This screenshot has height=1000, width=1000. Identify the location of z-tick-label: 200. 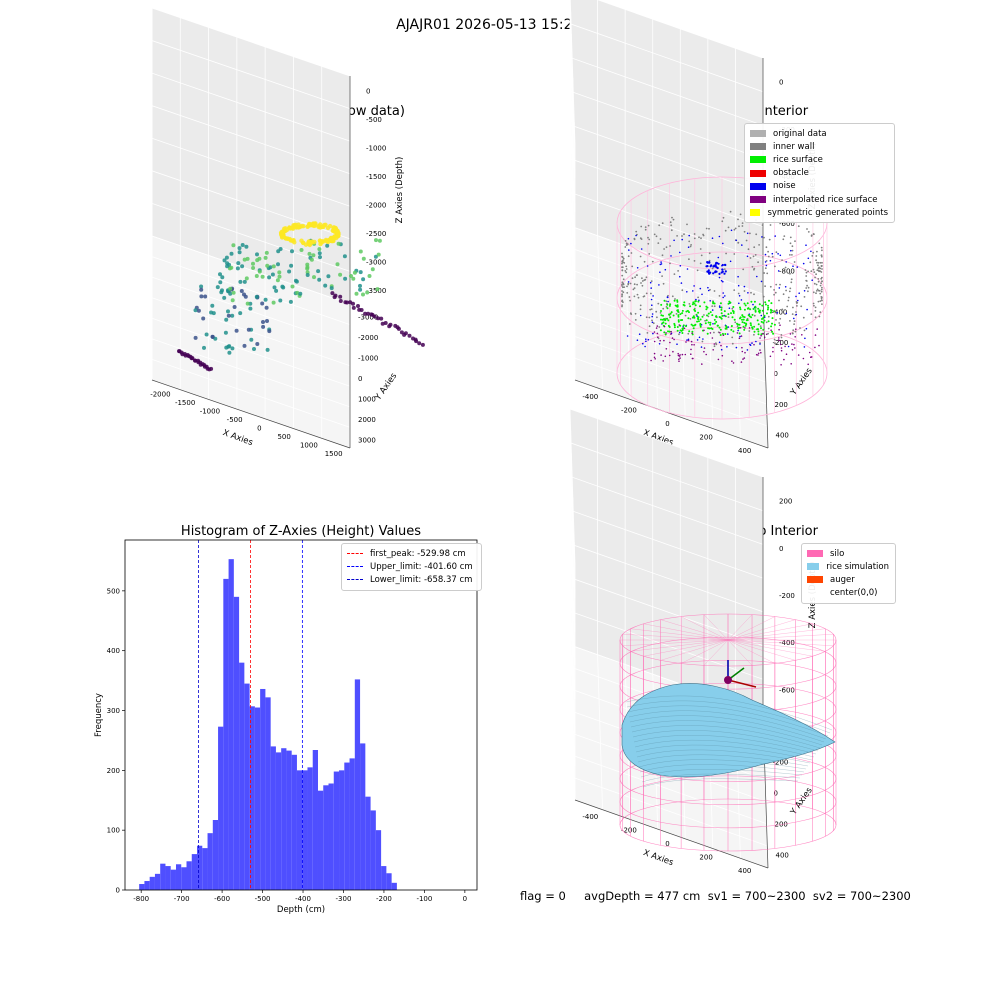
(785, 502).